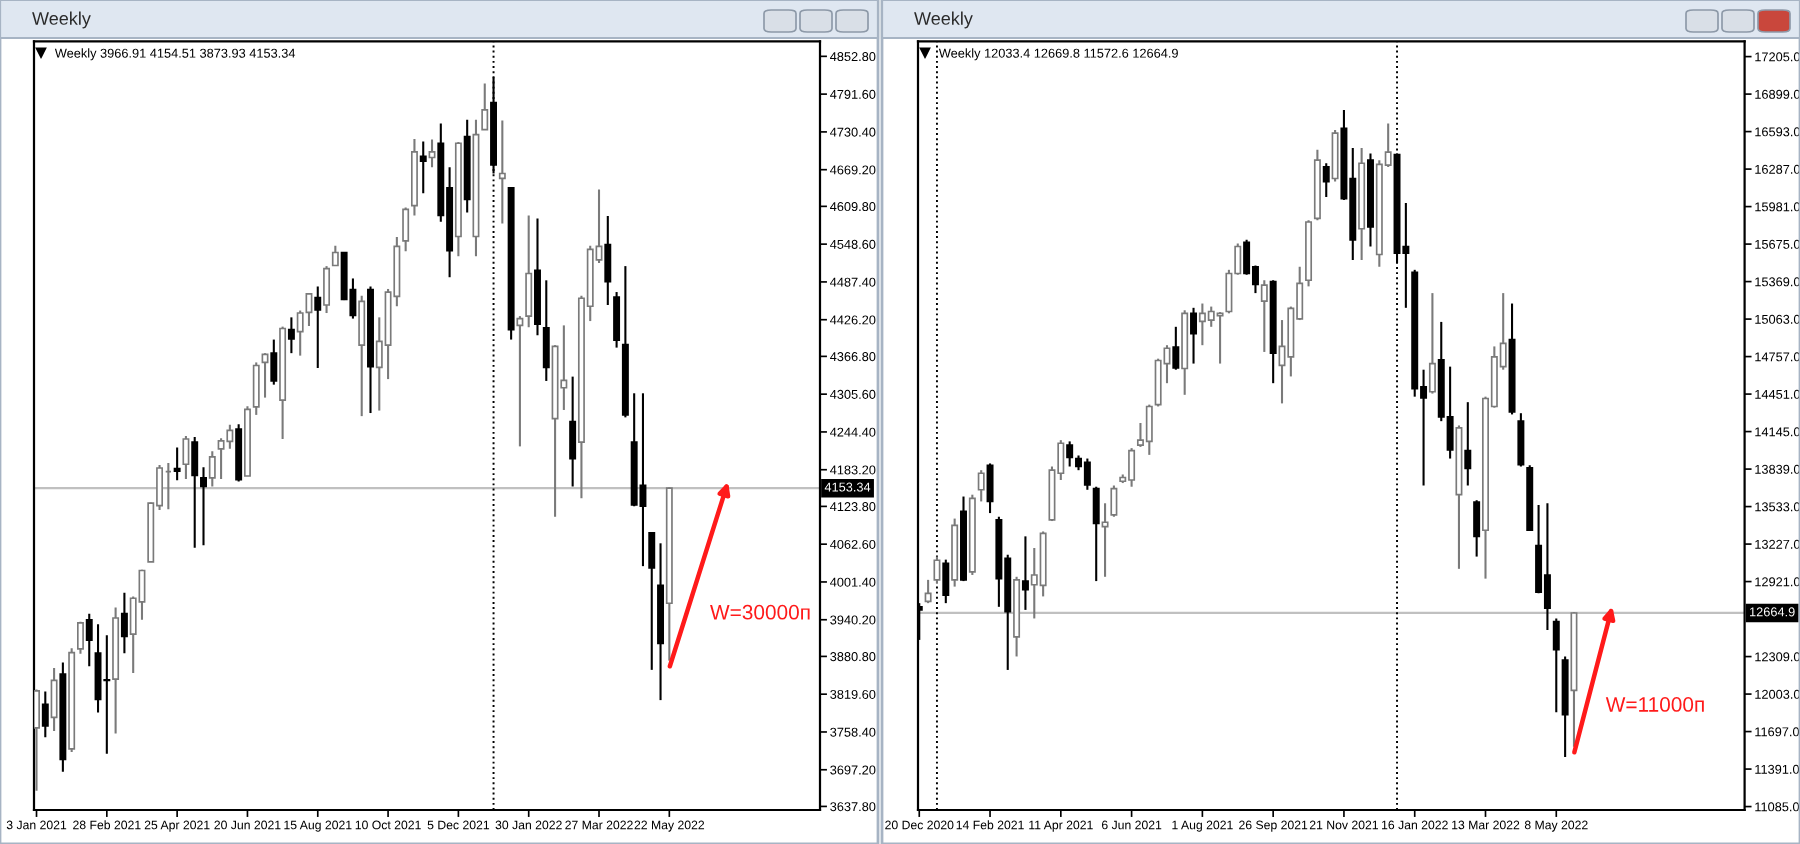 This screenshot has height=844, width=1800. What do you see at coordinates (760, 612) in the screenshot?
I see `annotation: W=30000п` at bounding box center [760, 612].